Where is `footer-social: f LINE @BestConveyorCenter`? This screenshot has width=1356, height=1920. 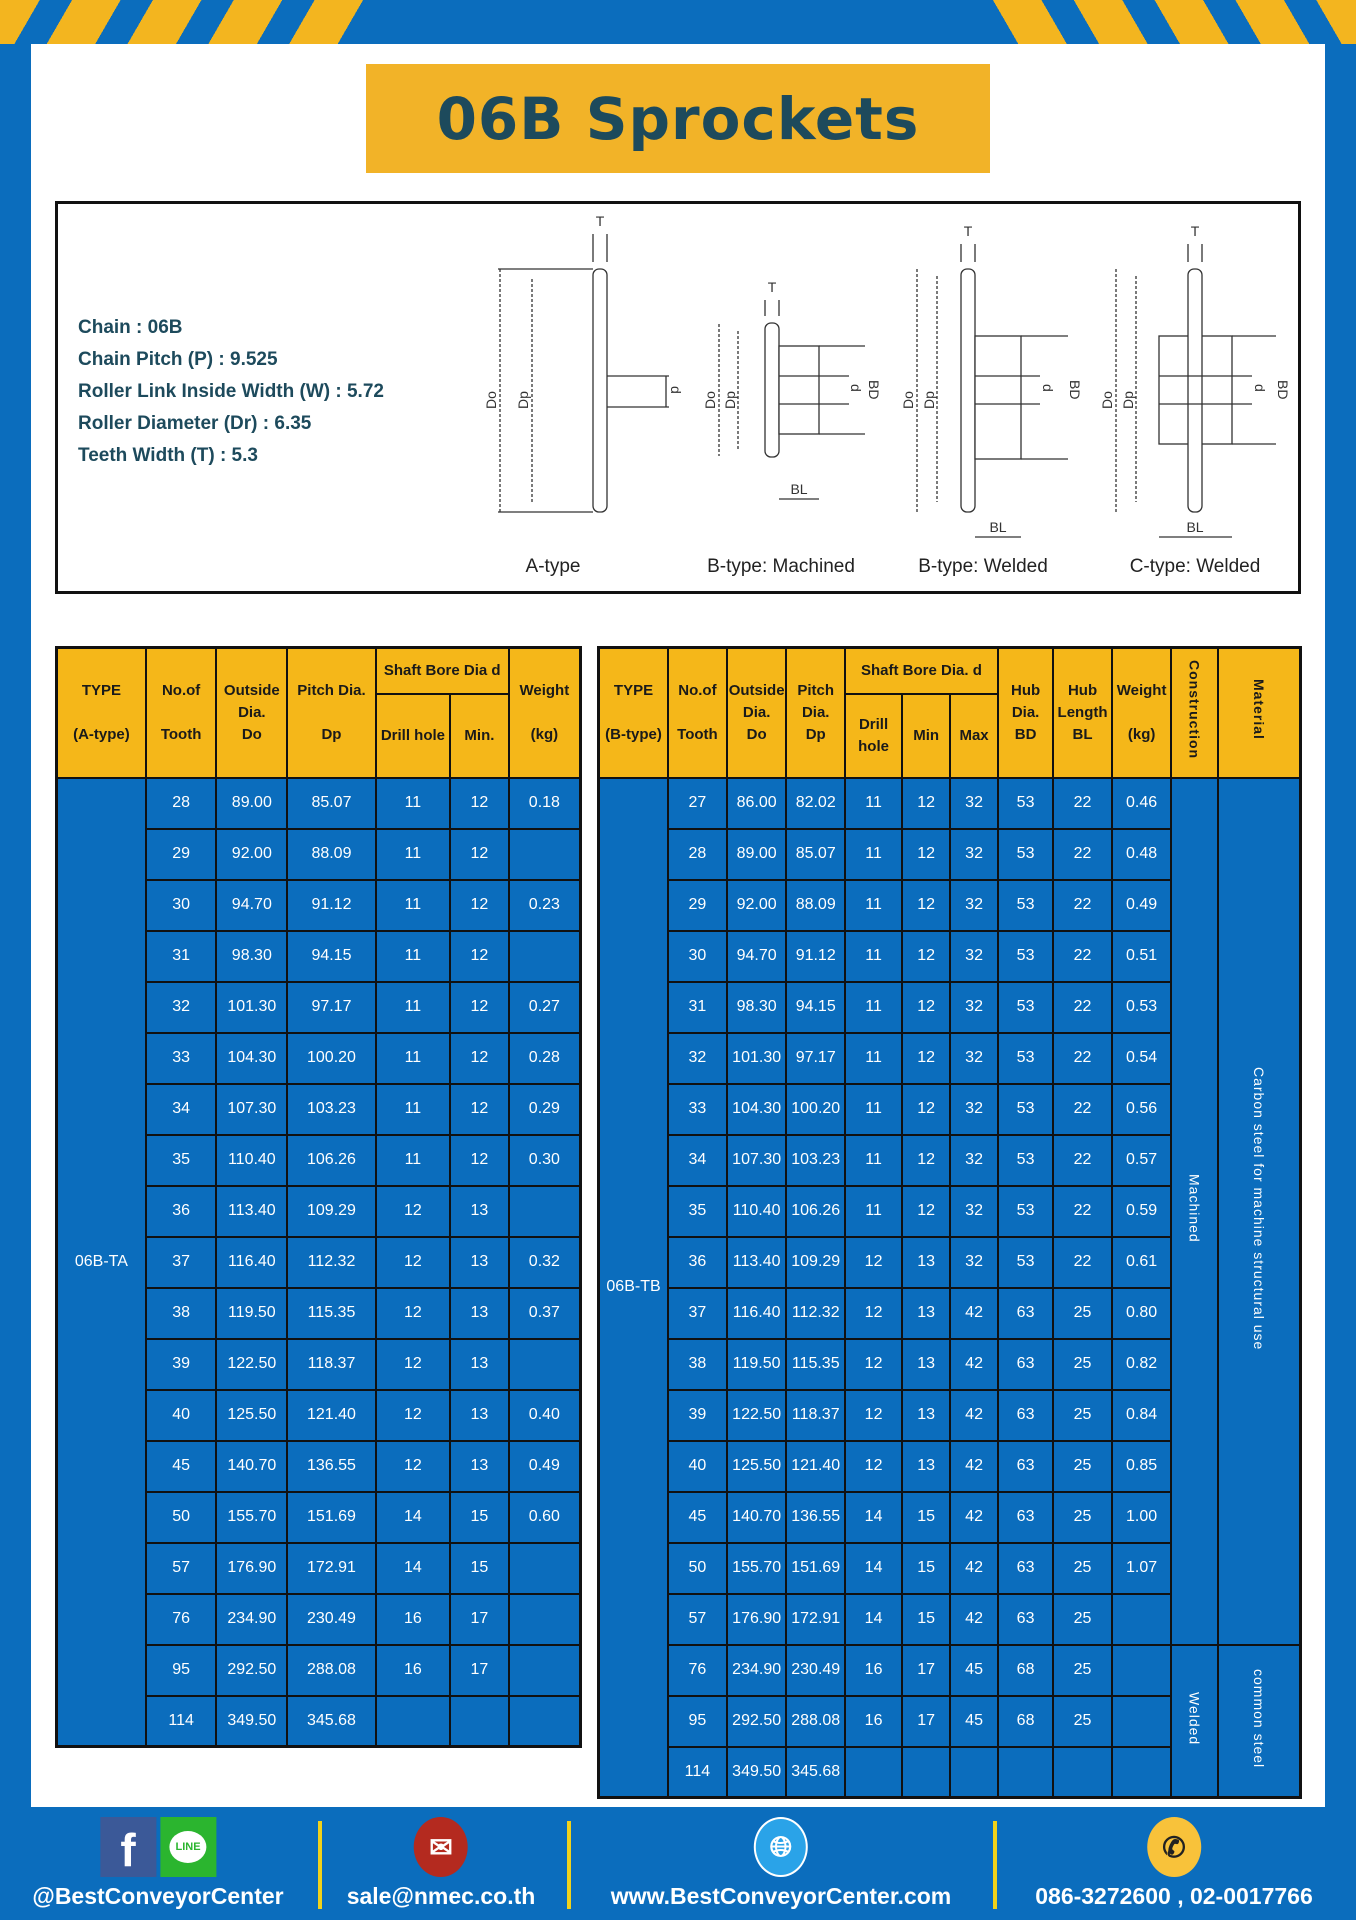 footer-social: f LINE @BestConveyorCenter is located at coordinates (158, 1863).